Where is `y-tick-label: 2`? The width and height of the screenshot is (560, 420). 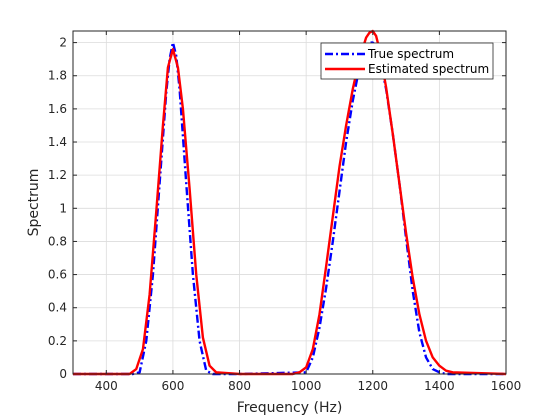
y-tick-label: 2 is located at coordinates (63, 43).